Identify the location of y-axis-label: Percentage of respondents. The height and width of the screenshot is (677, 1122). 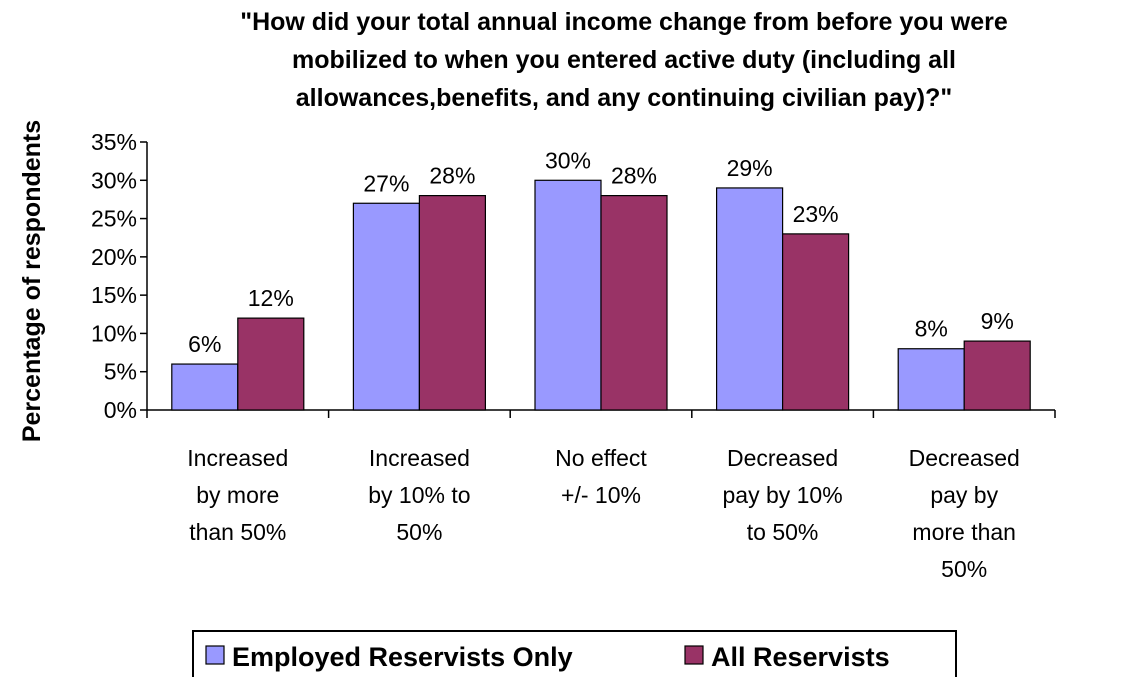
(32, 281).